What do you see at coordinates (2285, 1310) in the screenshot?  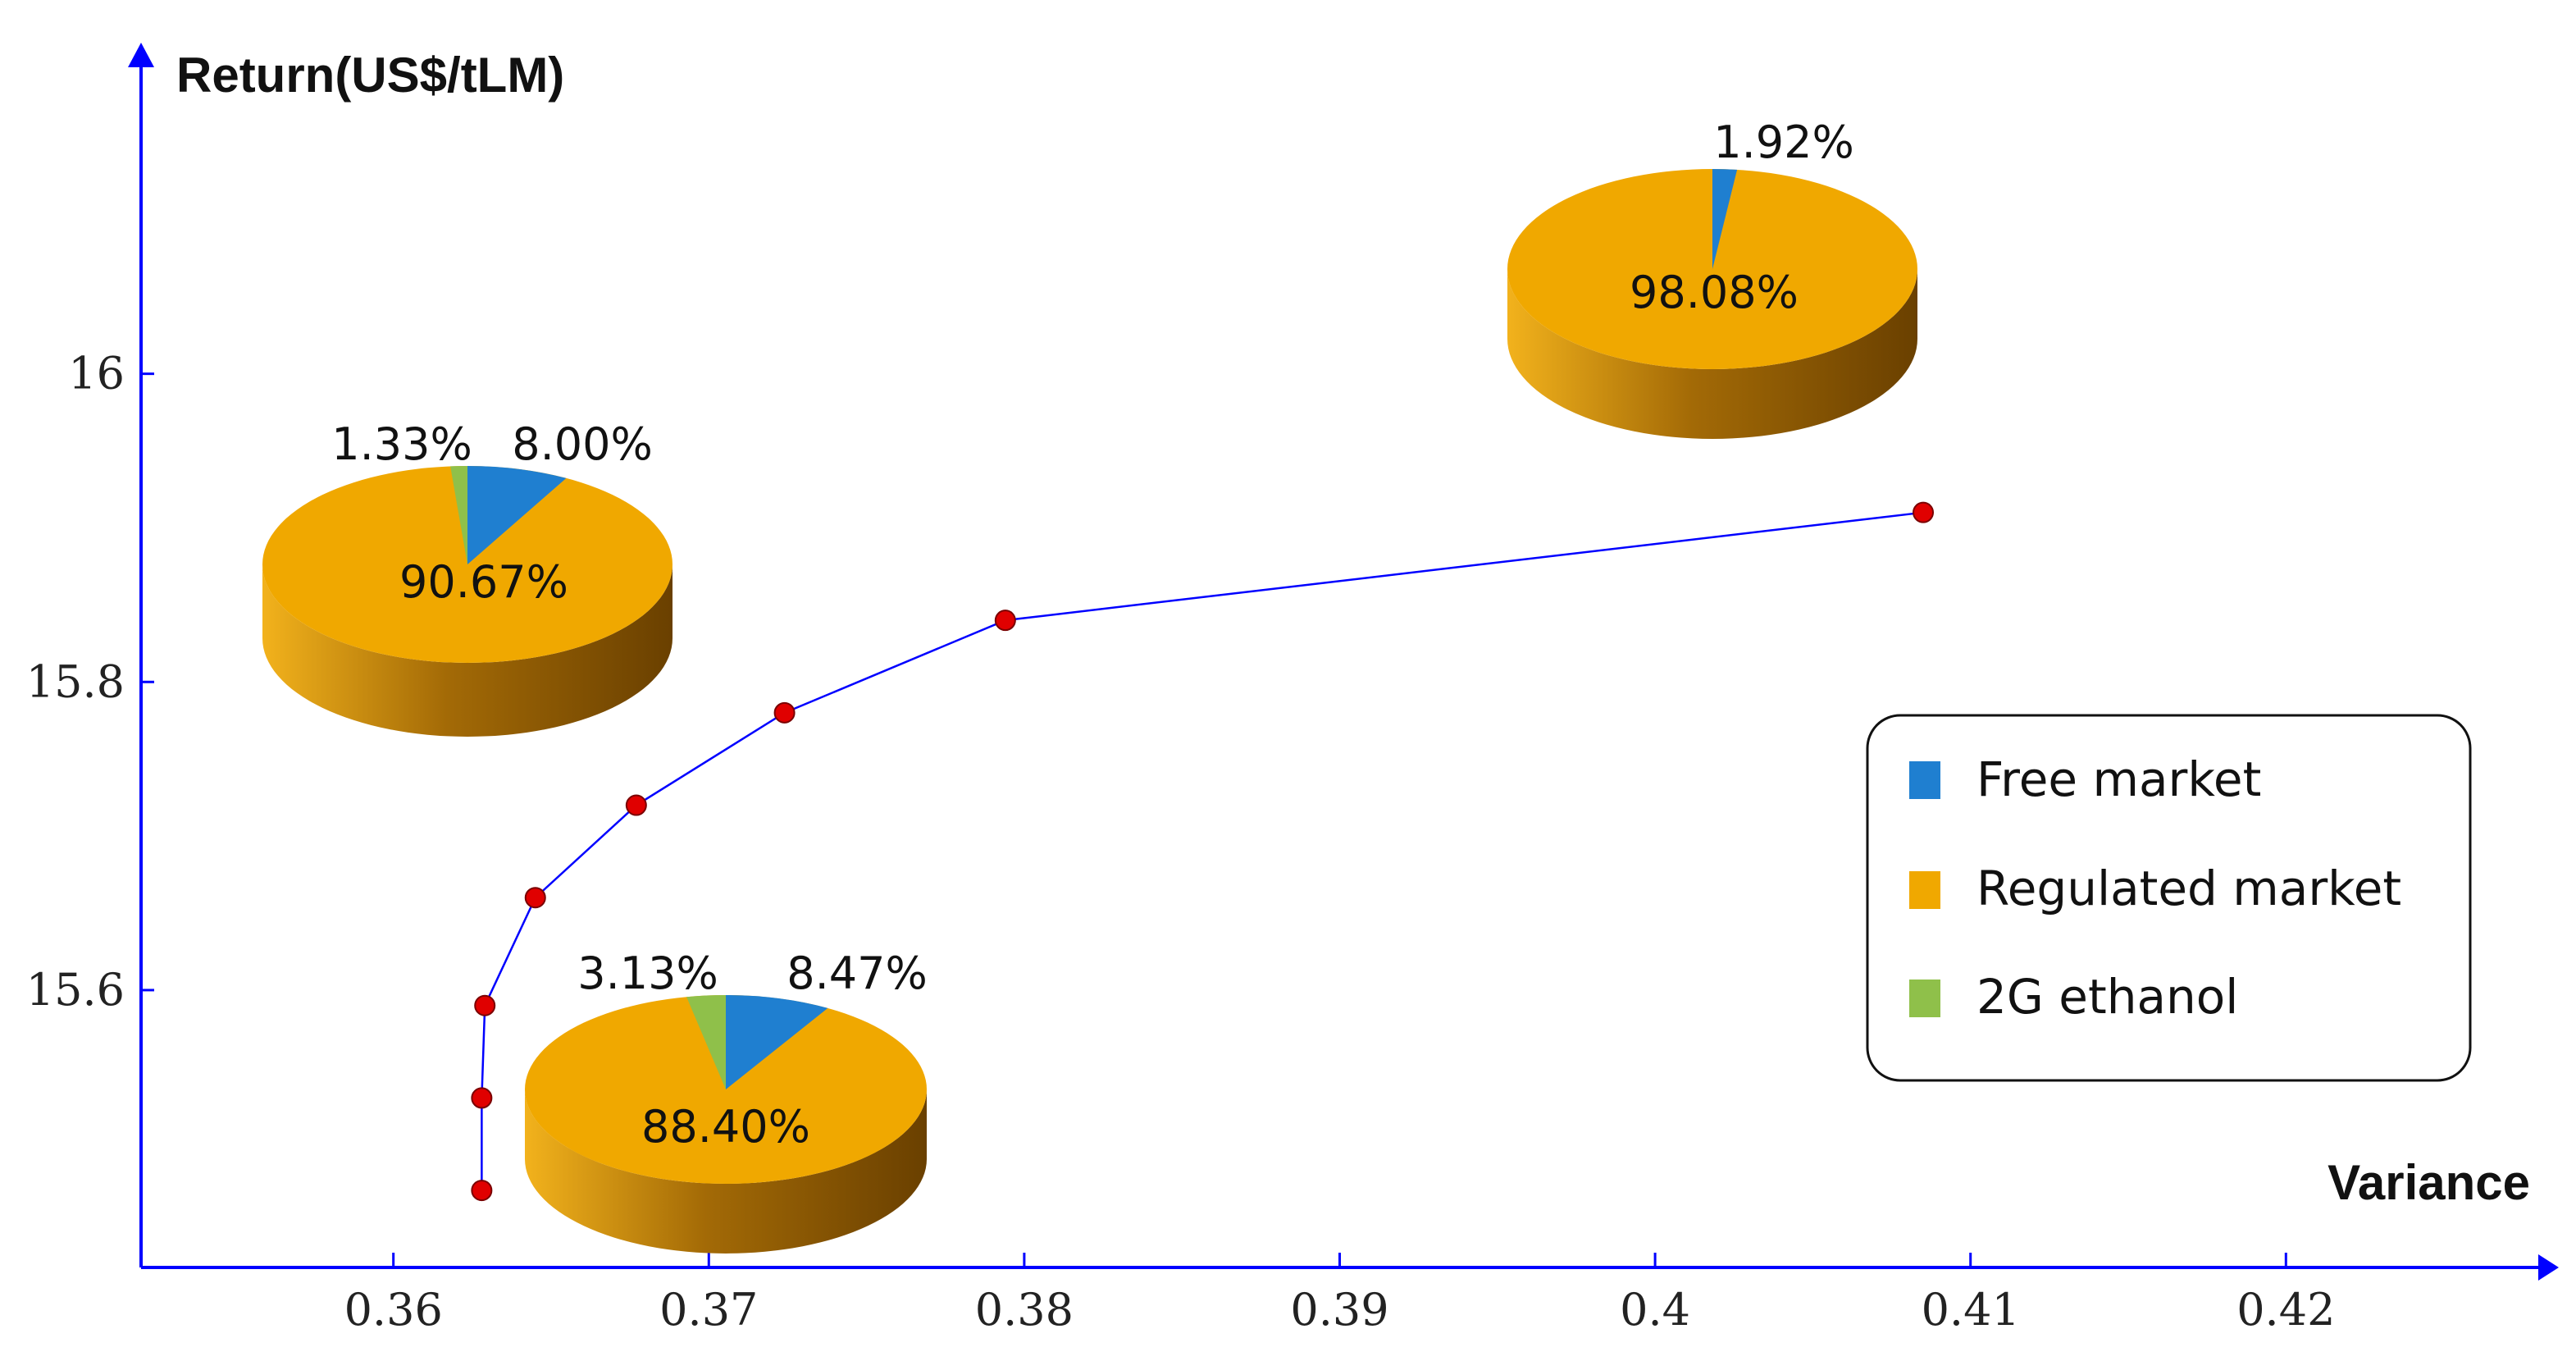 I see `x-tick-label: 0.42` at bounding box center [2285, 1310].